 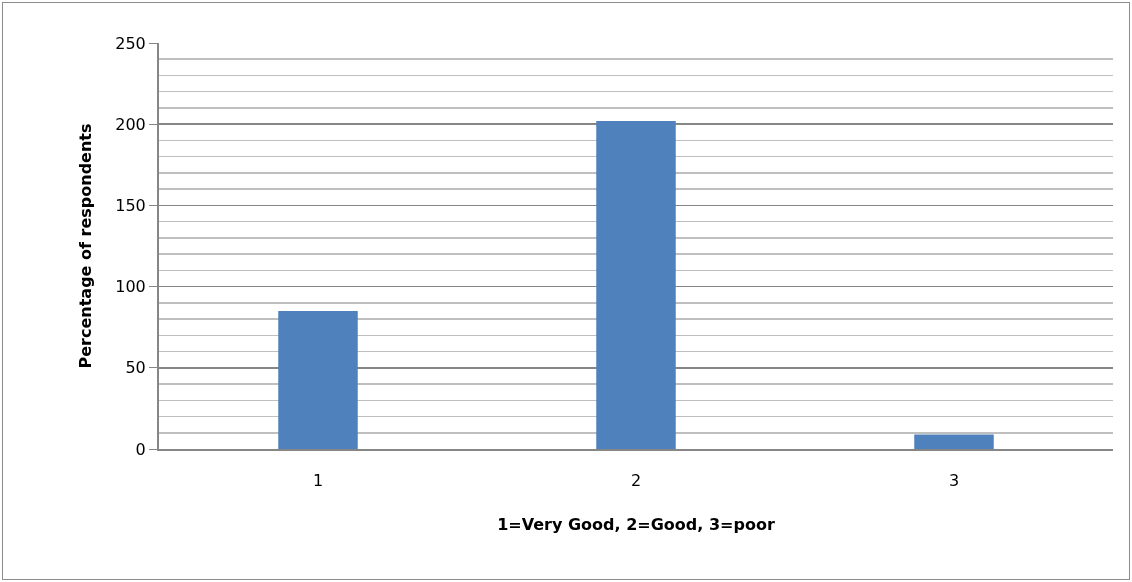 I want to click on x-tick-label: 3, so click(x=954, y=481).